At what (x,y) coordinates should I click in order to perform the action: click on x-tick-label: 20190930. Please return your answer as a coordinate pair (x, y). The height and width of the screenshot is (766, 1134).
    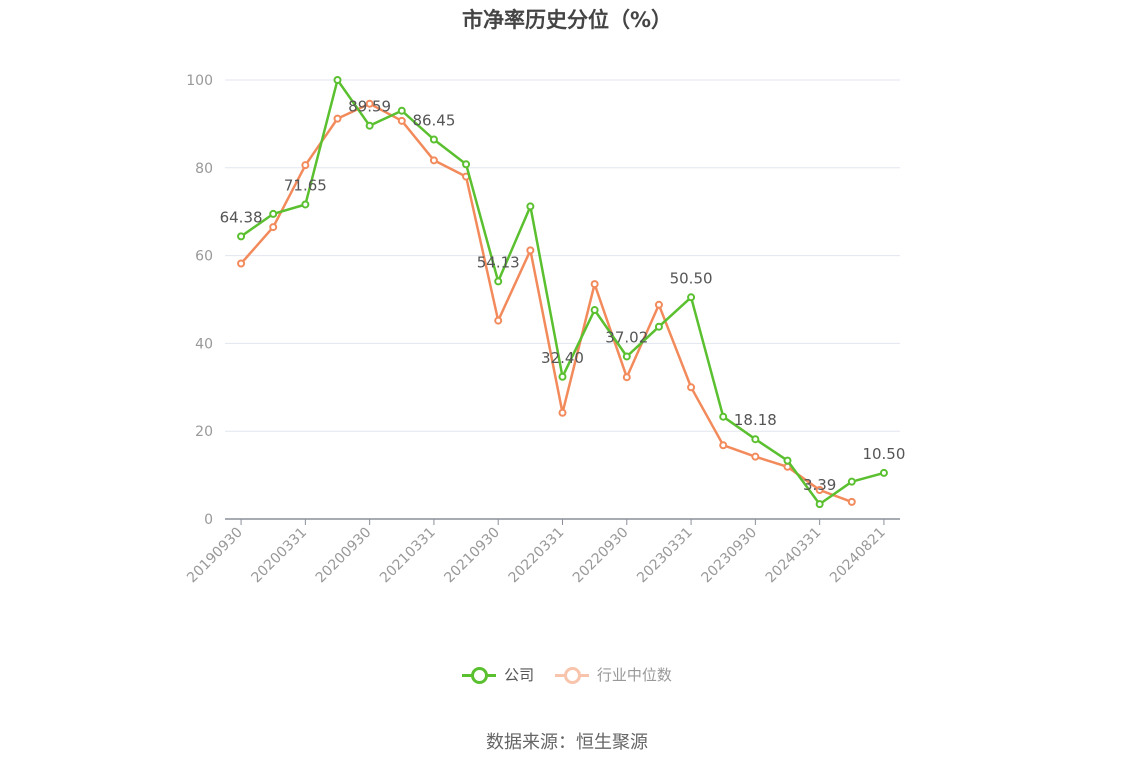
    Looking at the image, I should click on (215, 556).